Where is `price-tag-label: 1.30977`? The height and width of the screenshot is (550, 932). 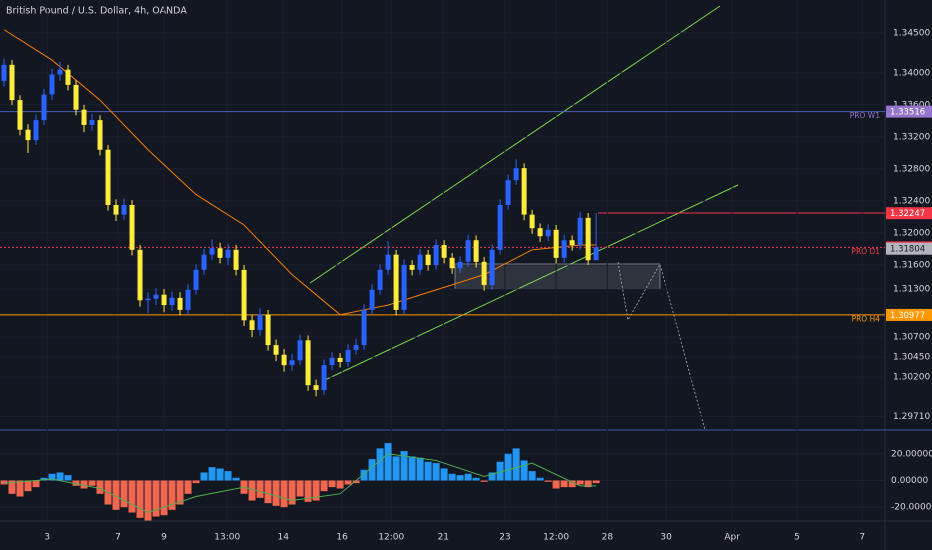
price-tag-label: 1.30977 is located at coordinates (907, 316).